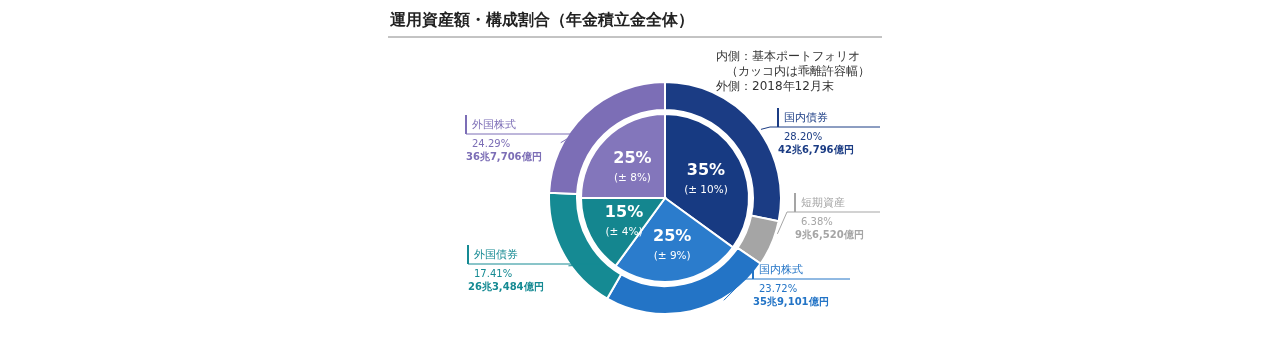 The image size is (1268, 348). I want to click on text: 内側：基本ポートフォリオ, so click(788, 56).